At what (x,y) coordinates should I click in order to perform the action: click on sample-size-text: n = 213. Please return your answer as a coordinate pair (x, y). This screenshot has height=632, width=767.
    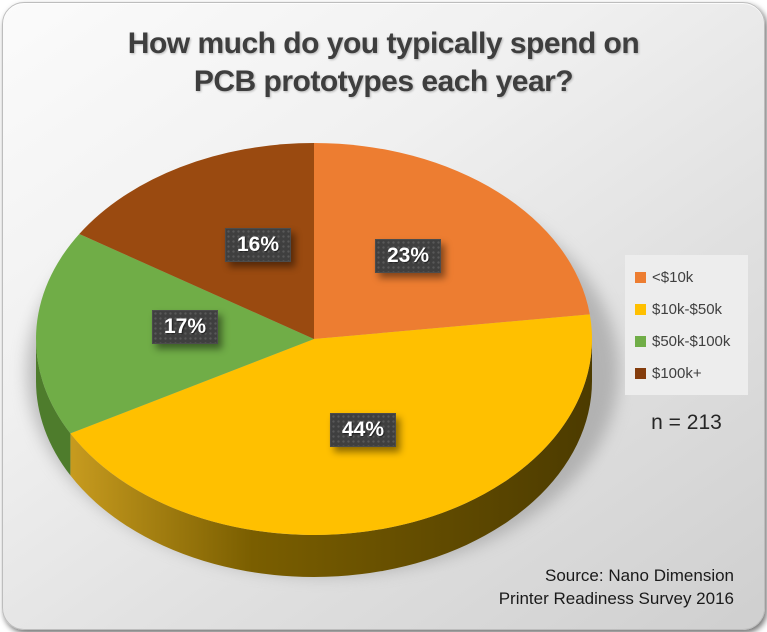
    Looking at the image, I should click on (686, 422).